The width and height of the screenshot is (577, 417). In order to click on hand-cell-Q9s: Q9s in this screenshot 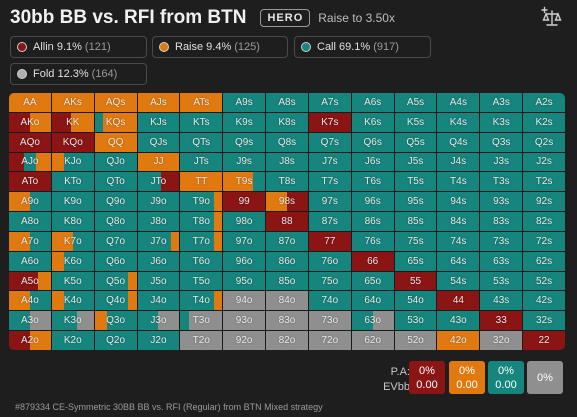, I will do `click(244, 142)`.